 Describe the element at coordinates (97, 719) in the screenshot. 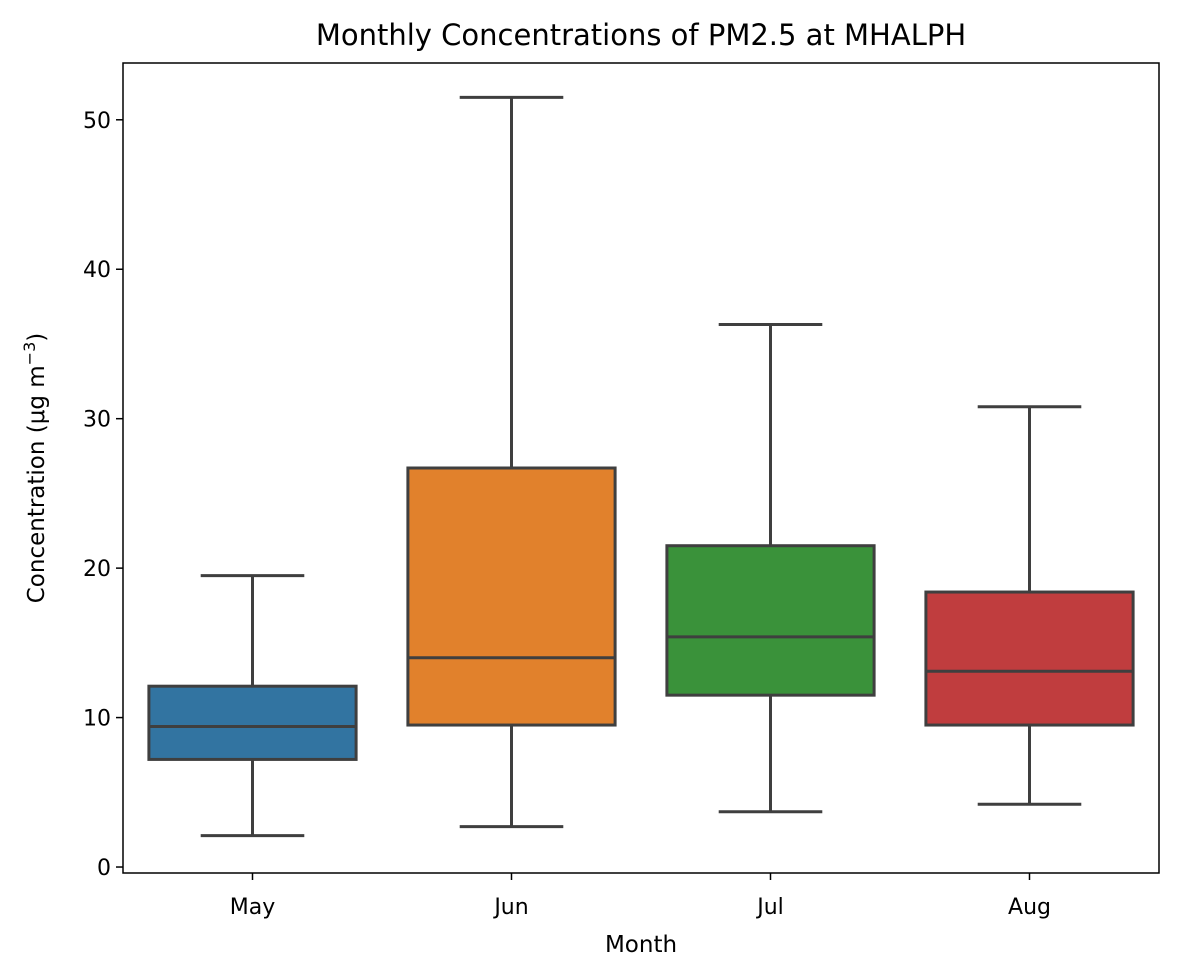

I see `y-tick-label-10: 10` at that location.